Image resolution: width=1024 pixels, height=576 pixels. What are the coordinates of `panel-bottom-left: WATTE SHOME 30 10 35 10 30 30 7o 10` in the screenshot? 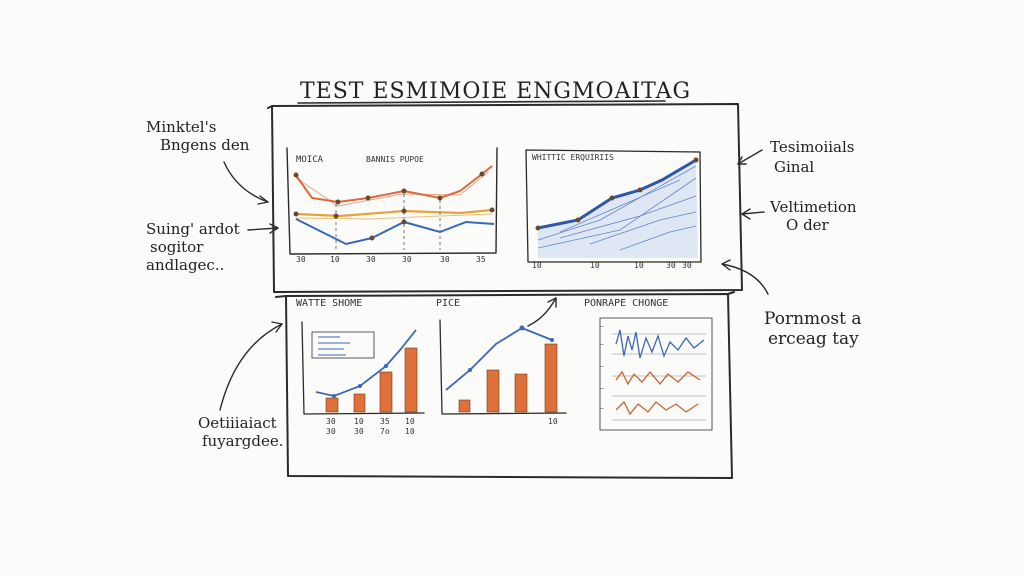 It's located at (360, 367).